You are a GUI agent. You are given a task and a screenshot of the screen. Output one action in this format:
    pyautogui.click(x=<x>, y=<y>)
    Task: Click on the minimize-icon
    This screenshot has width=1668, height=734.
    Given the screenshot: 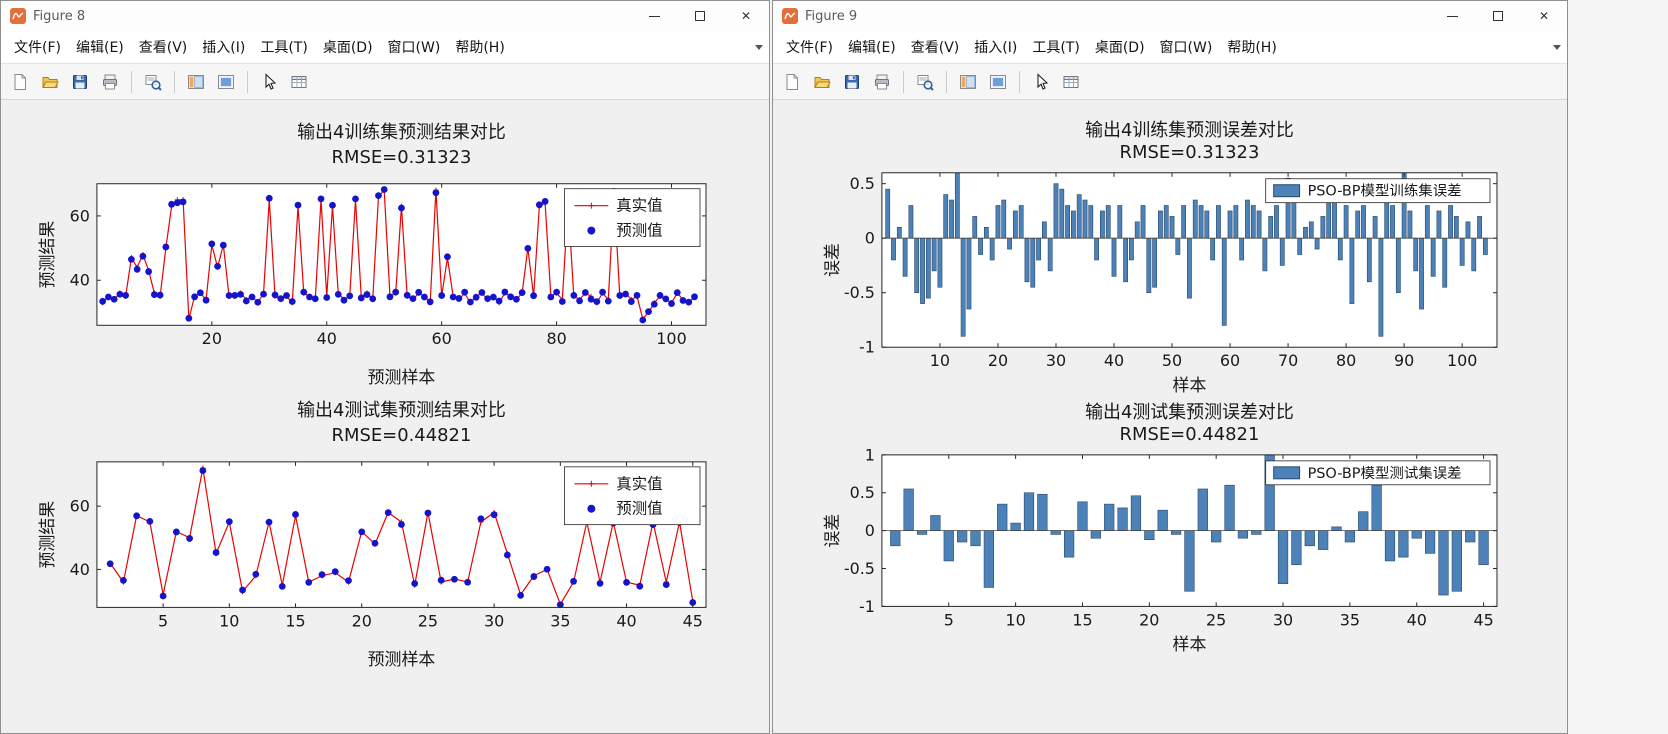 What is the action you would take?
    pyautogui.click(x=1452, y=16)
    